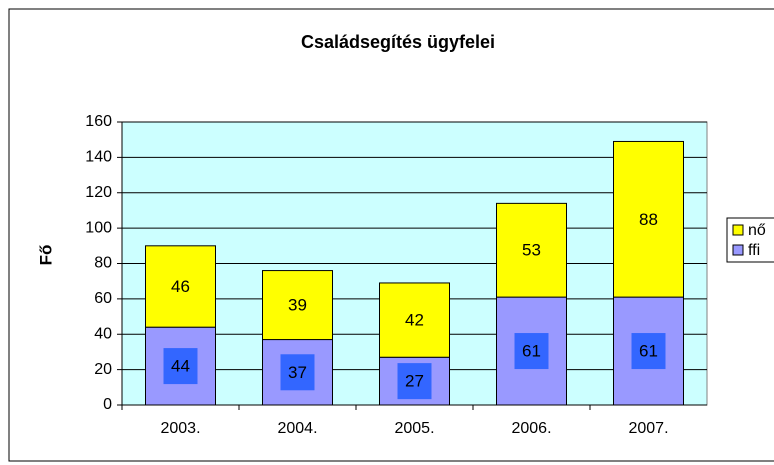  Describe the element at coordinates (754, 250) in the screenshot. I see `legend-label: ffi` at that location.